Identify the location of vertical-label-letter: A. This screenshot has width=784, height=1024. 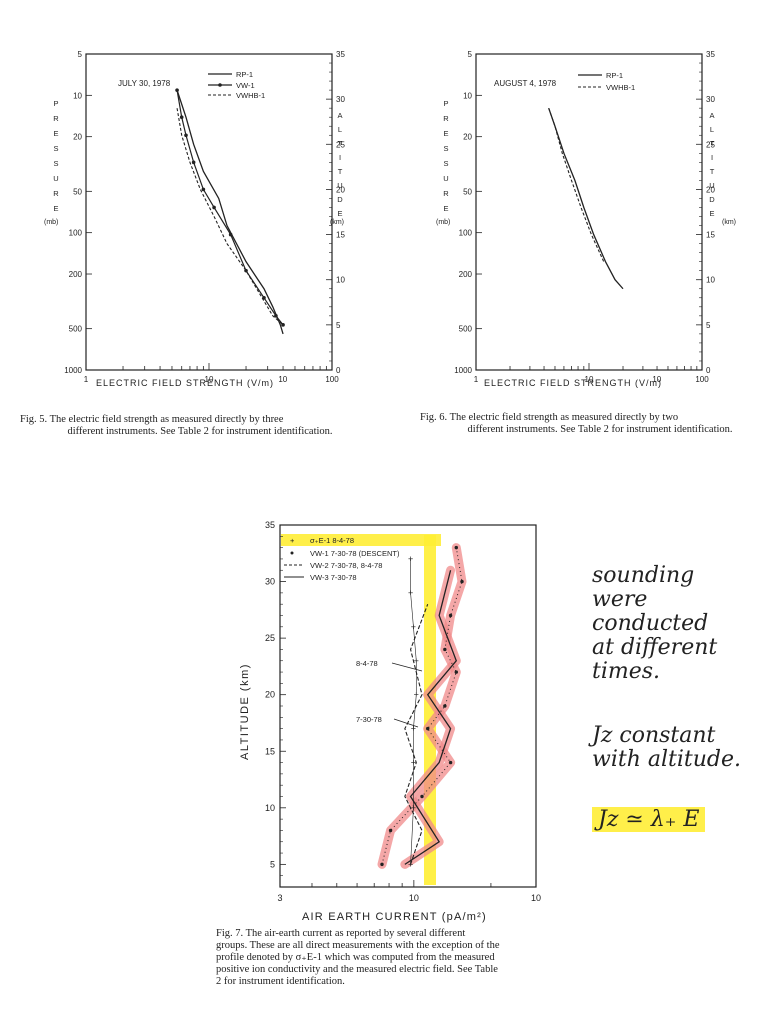
(711, 115).